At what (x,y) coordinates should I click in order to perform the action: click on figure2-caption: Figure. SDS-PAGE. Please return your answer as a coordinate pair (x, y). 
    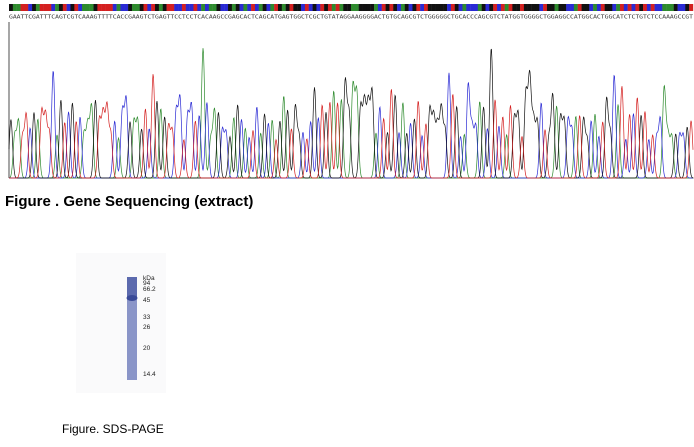
    Looking at the image, I should click on (113, 429).